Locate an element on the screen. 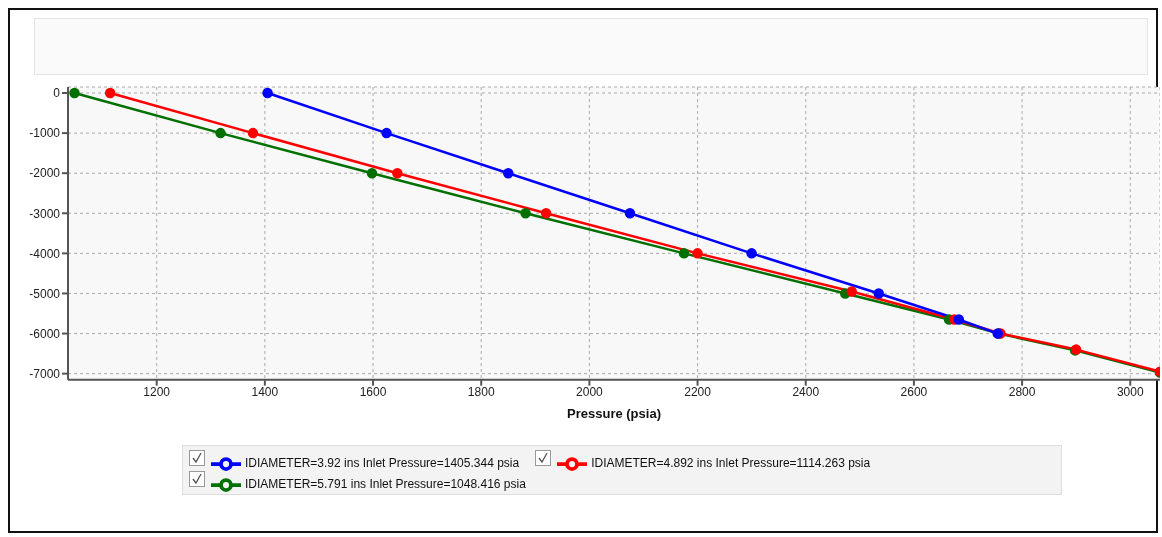 This screenshot has width=1162, height=537. y-tick-label: -4000 is located at coordinates (45, 253).